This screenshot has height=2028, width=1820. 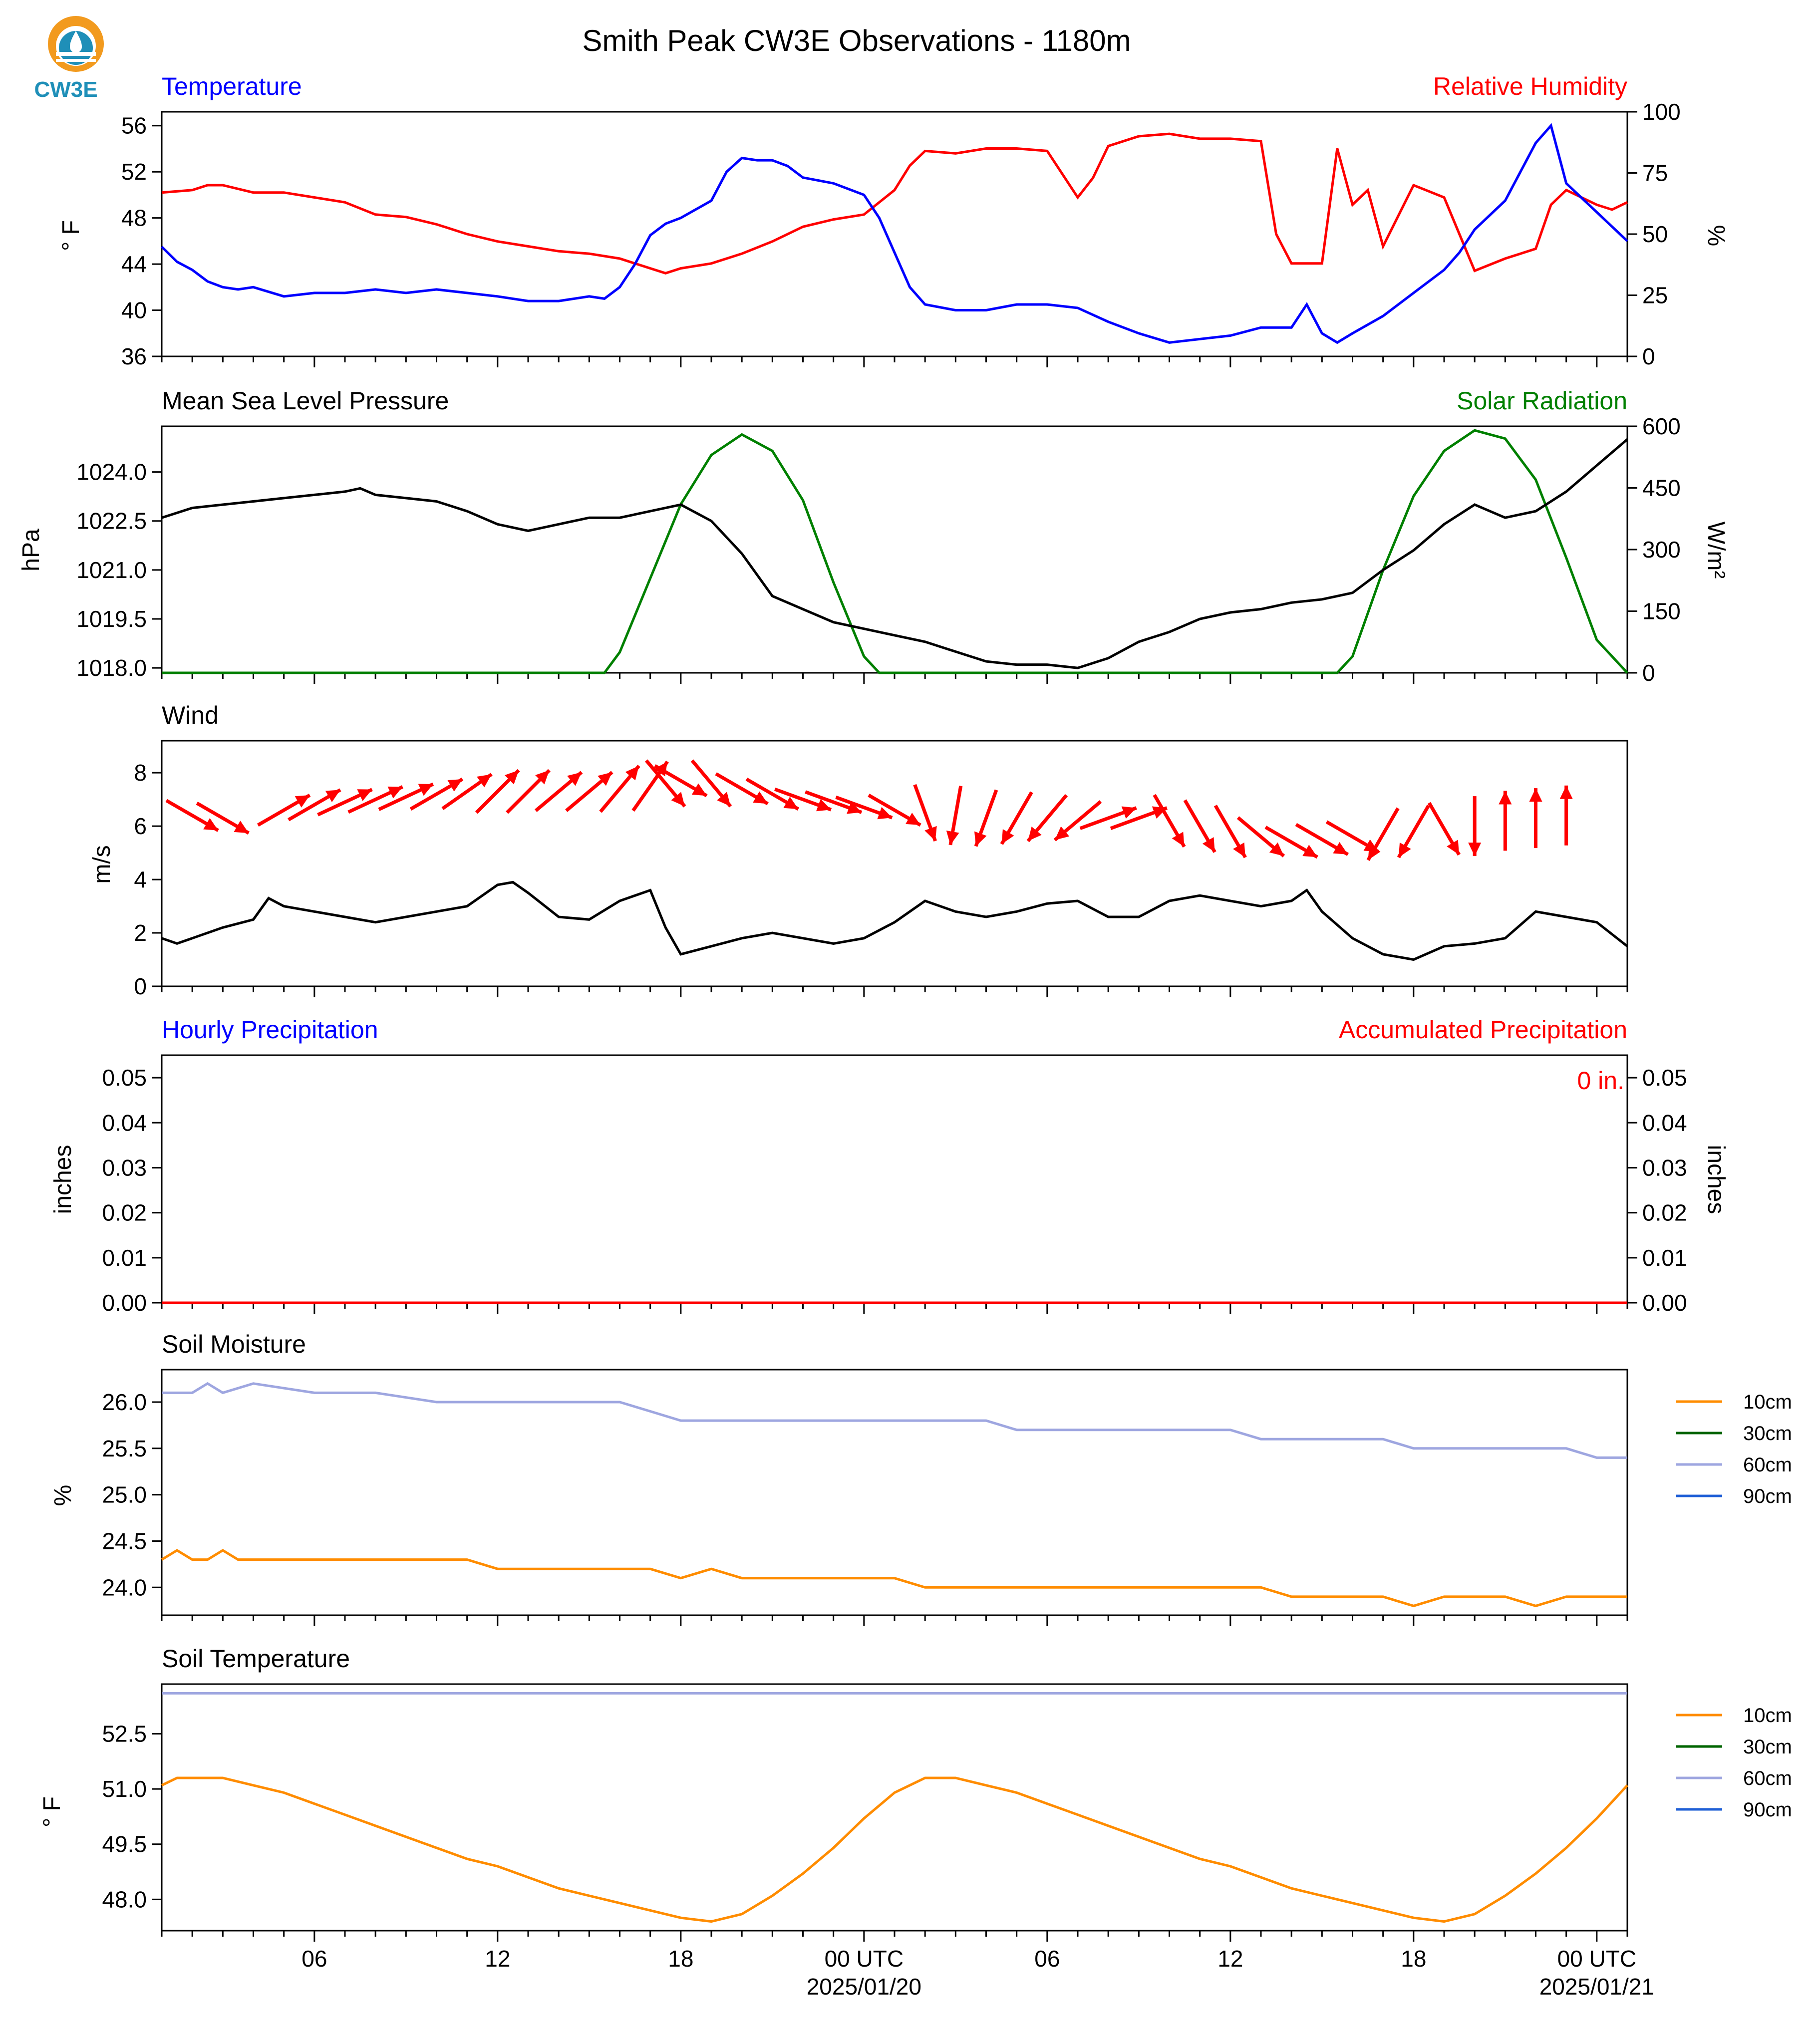 I want to click on y-tick-label: 6, so click(x=140, y=826).